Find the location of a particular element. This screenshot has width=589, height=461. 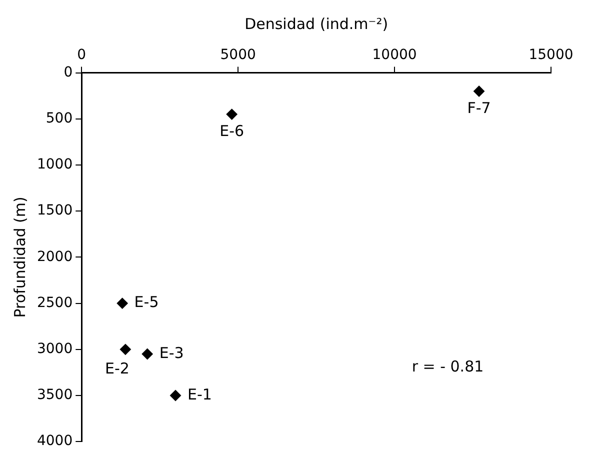

x-axis-title: Densidad (ind.m⁻²) is located at coordinates (316, 23).